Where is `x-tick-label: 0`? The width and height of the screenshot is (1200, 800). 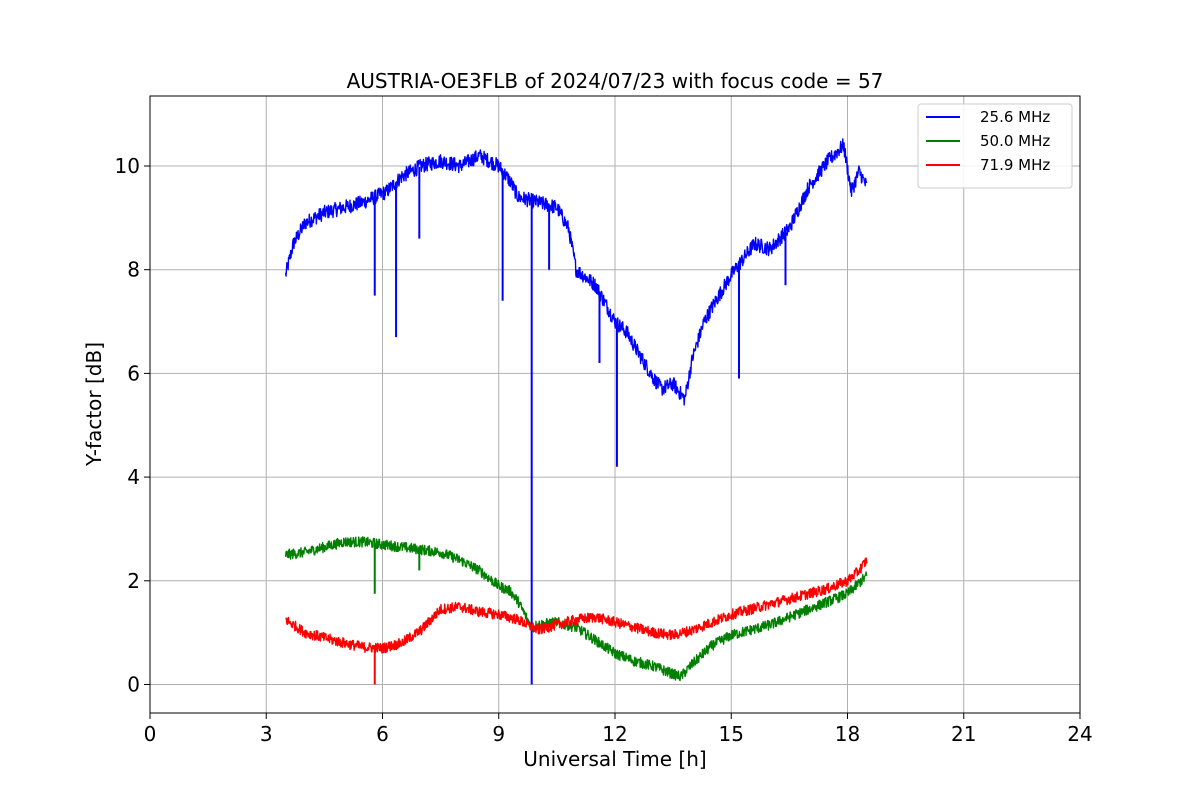 x-tick-label: 0 is located at coordinates (150, 734).